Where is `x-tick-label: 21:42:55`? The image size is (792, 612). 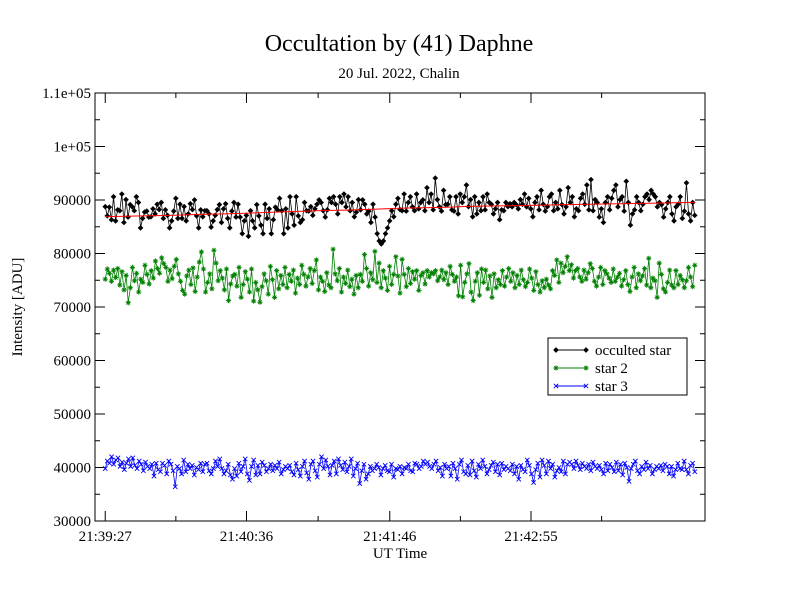
x-tick-label: 21:42:55 is located at coordinates (530, 537).